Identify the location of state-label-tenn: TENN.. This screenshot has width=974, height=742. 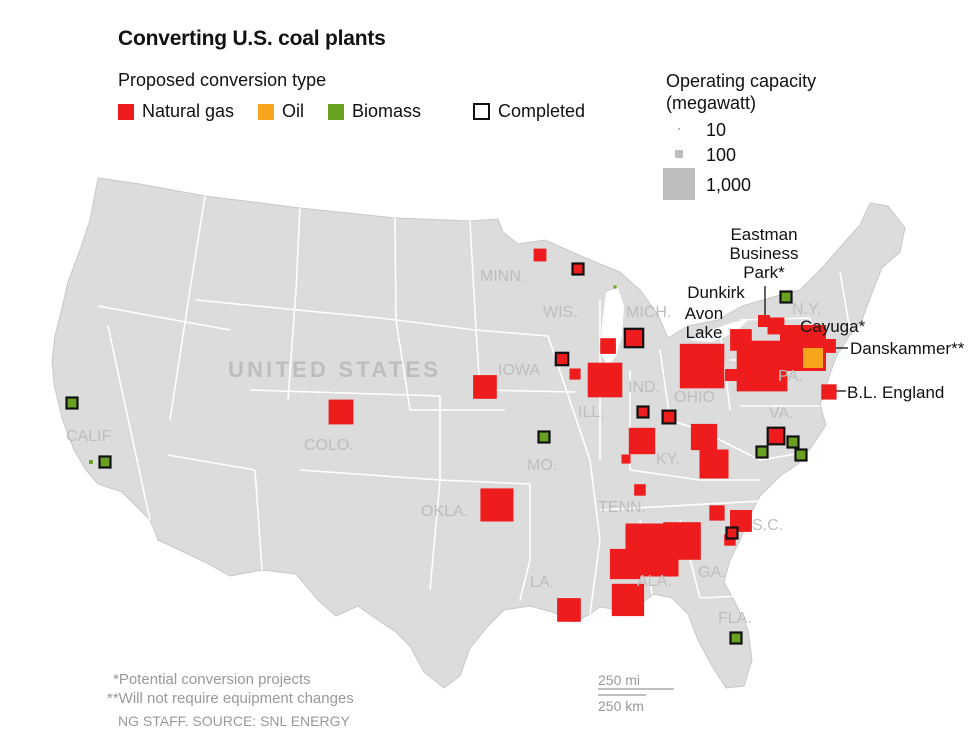
(622, 507).